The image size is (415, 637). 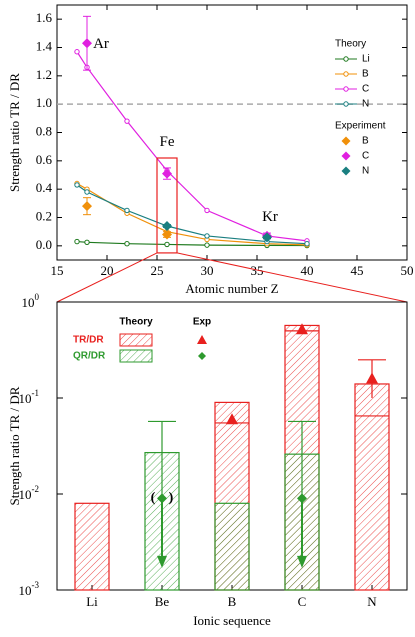 I want to click on legend-title: Experiment, so click(x=360, y=126).